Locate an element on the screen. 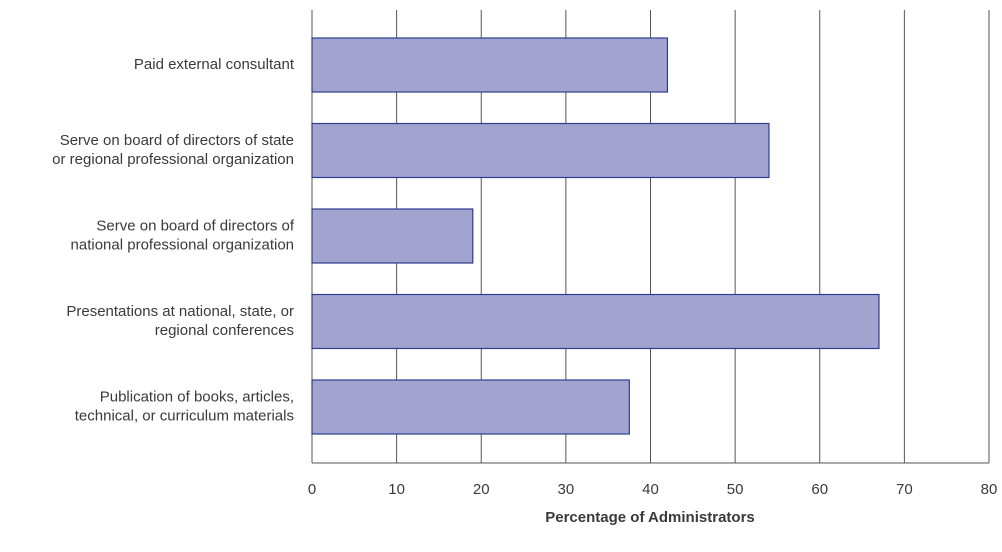 This screenshot has height=552, width=1002. x-tick-label: 50 is located at coordinates (735, 489).